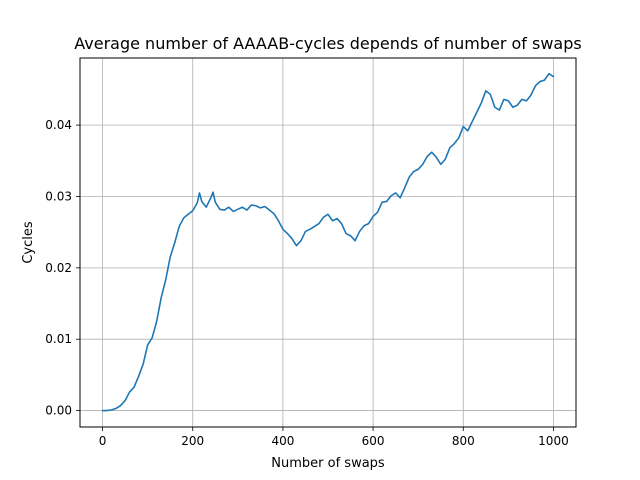 Image resolution: width=640 pixels, height=480 pixels. Describe the element at coordinates (28, 242) in the screenshot. I see `y-axis-title: Cycles` at that location.